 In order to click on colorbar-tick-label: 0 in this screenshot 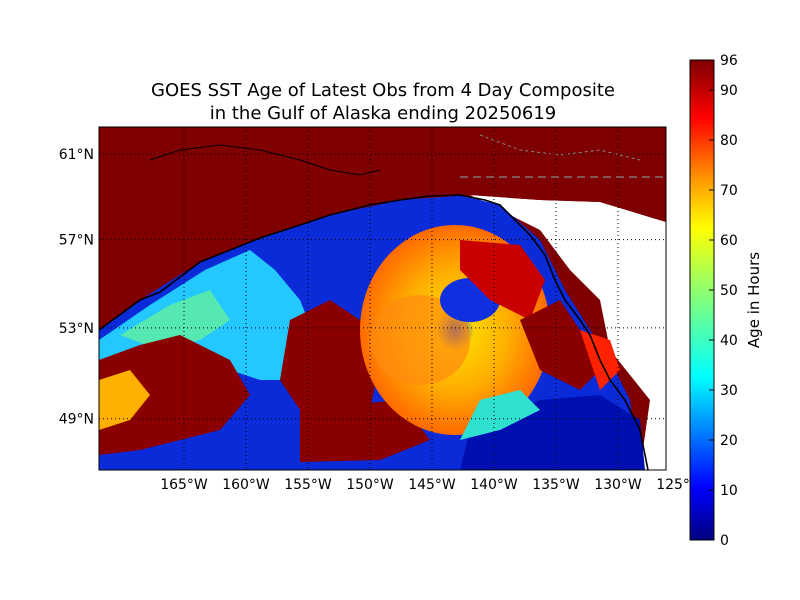, I will do `click(724, 541)`.